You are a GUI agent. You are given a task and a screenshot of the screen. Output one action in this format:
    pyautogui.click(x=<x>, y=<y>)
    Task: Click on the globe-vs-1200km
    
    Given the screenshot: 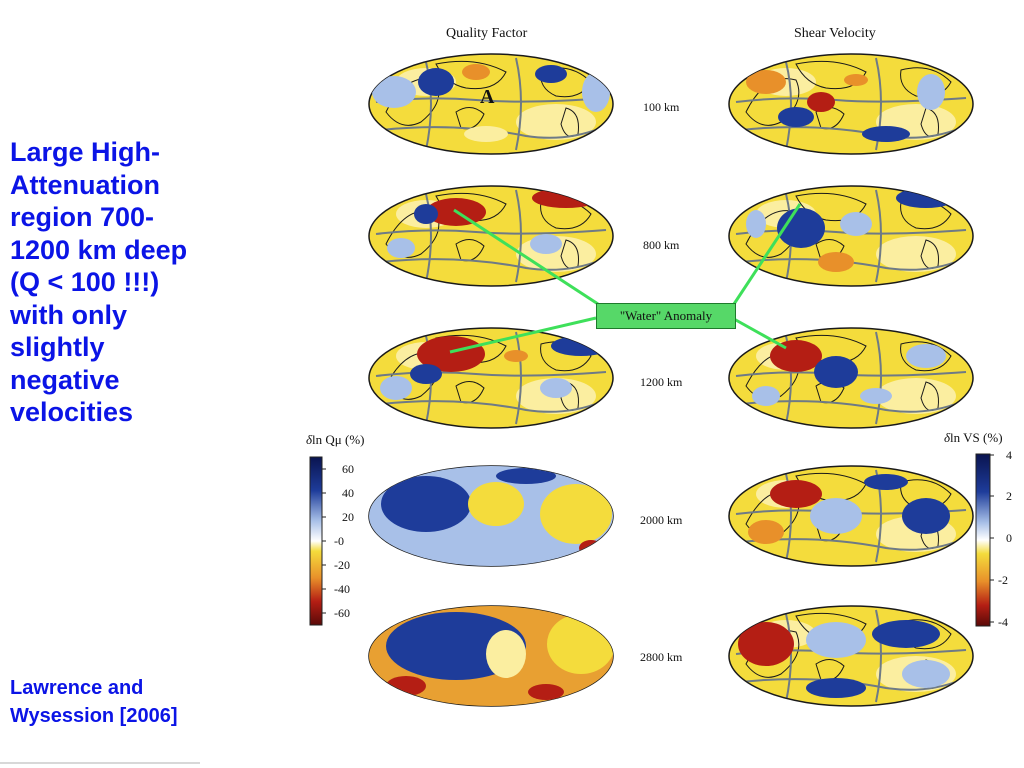 What is the action you would take?
    pyautogui.click(x=851, y=378)
    